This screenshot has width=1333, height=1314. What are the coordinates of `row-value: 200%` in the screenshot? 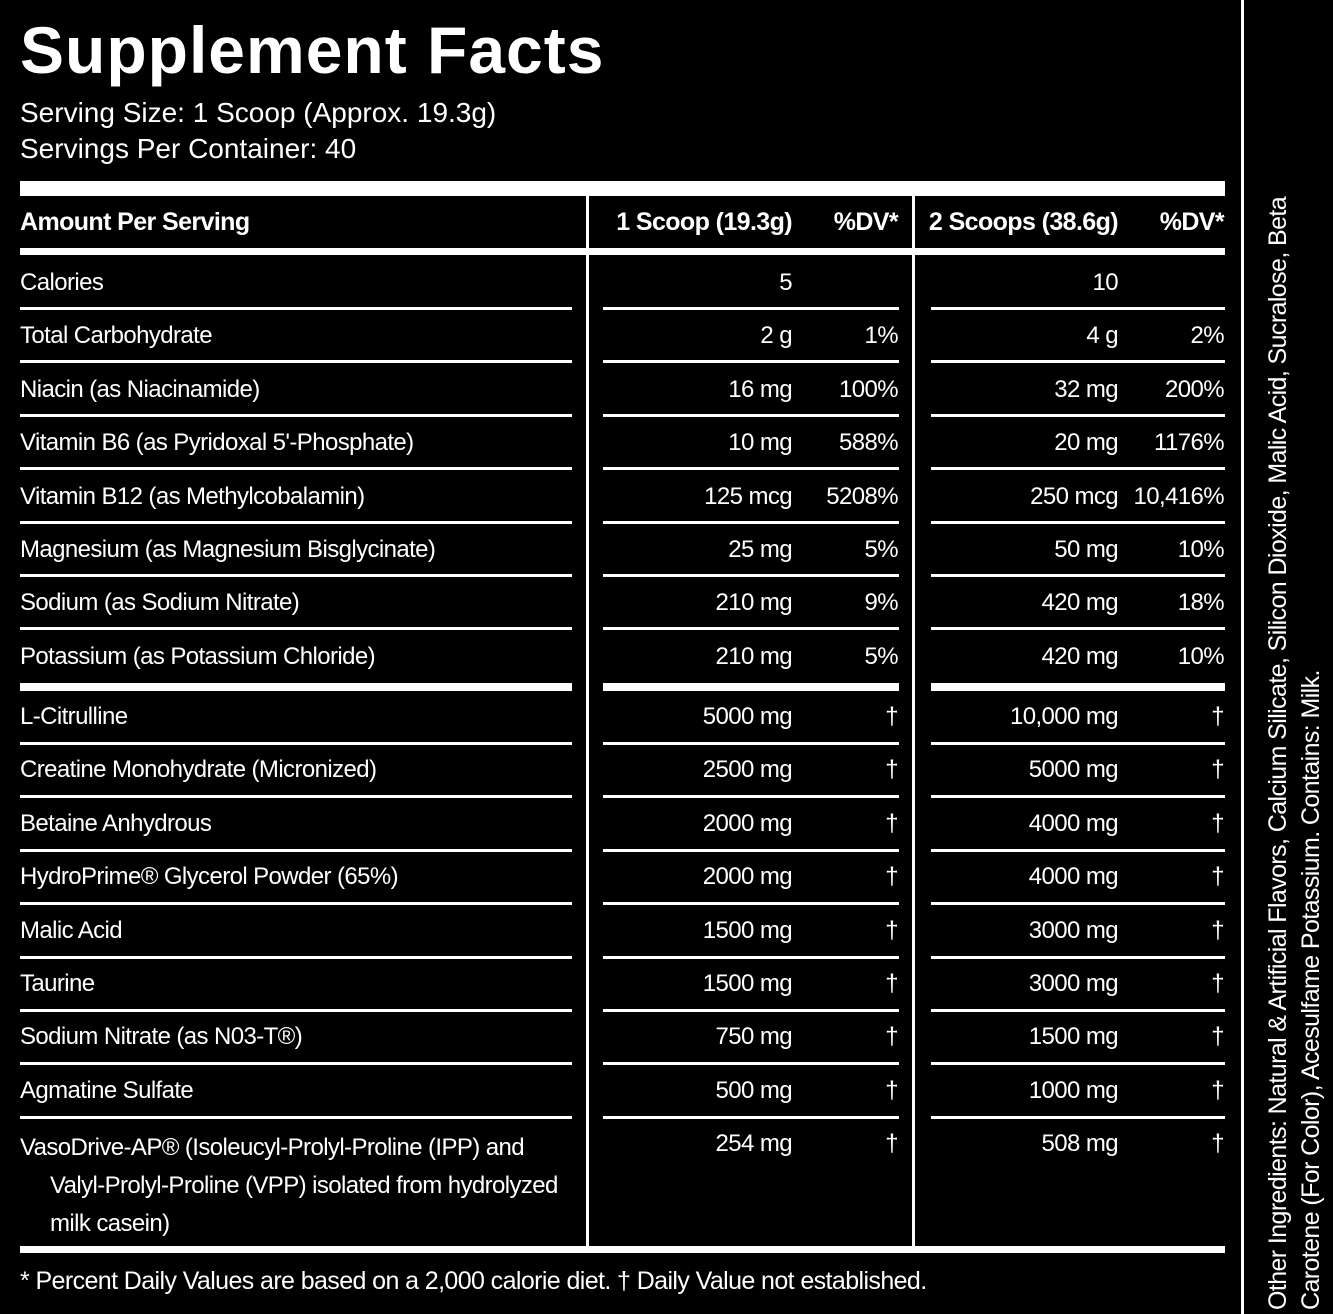 It's located at (1195, 389).